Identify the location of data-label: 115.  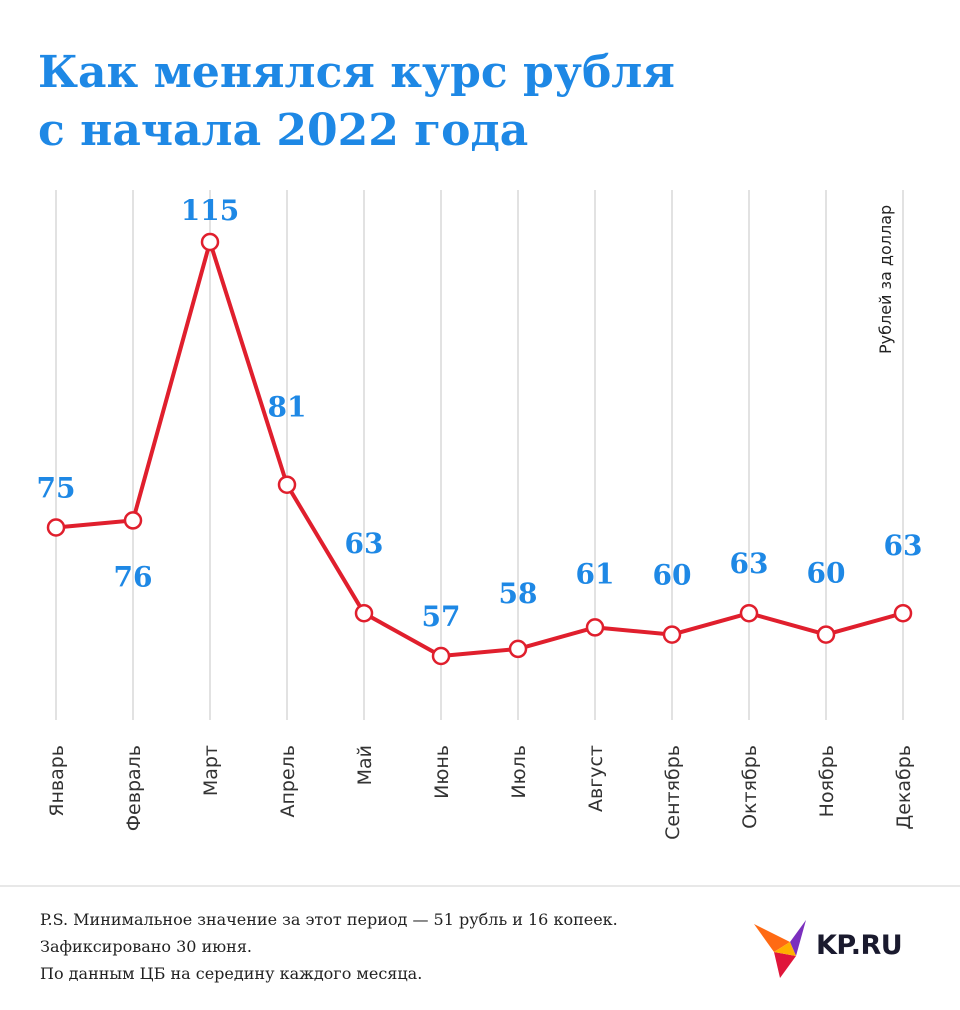
(210, 210).